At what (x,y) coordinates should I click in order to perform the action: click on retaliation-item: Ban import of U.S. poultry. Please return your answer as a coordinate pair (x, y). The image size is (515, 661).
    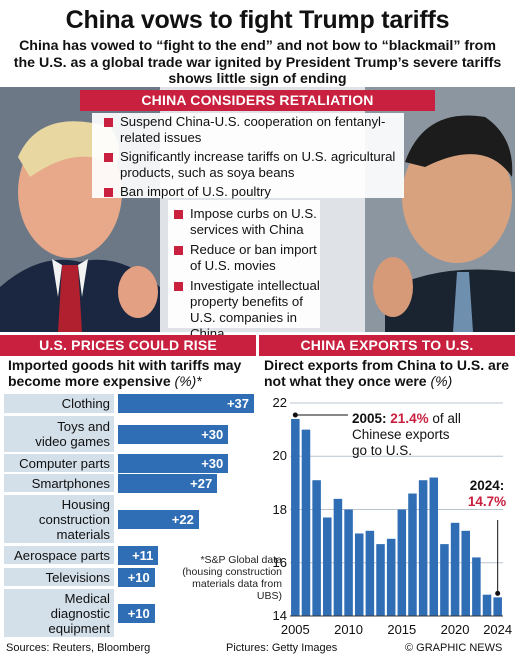
    Looking at the image, I should click on (254, 192).